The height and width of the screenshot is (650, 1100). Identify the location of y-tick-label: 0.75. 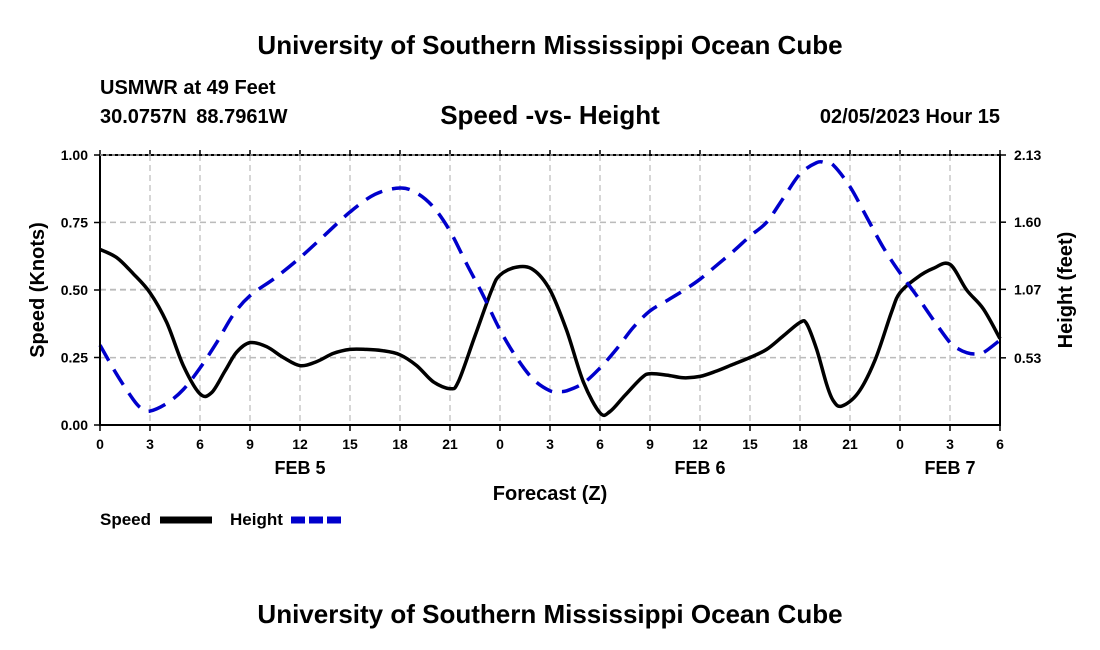
(74, 223).